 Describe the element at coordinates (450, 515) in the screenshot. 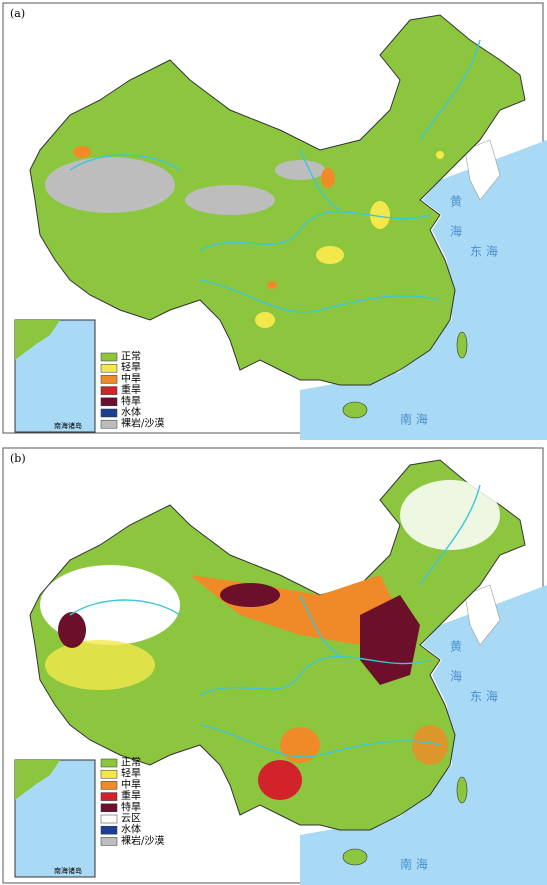

I see `cloud-area` at that location.